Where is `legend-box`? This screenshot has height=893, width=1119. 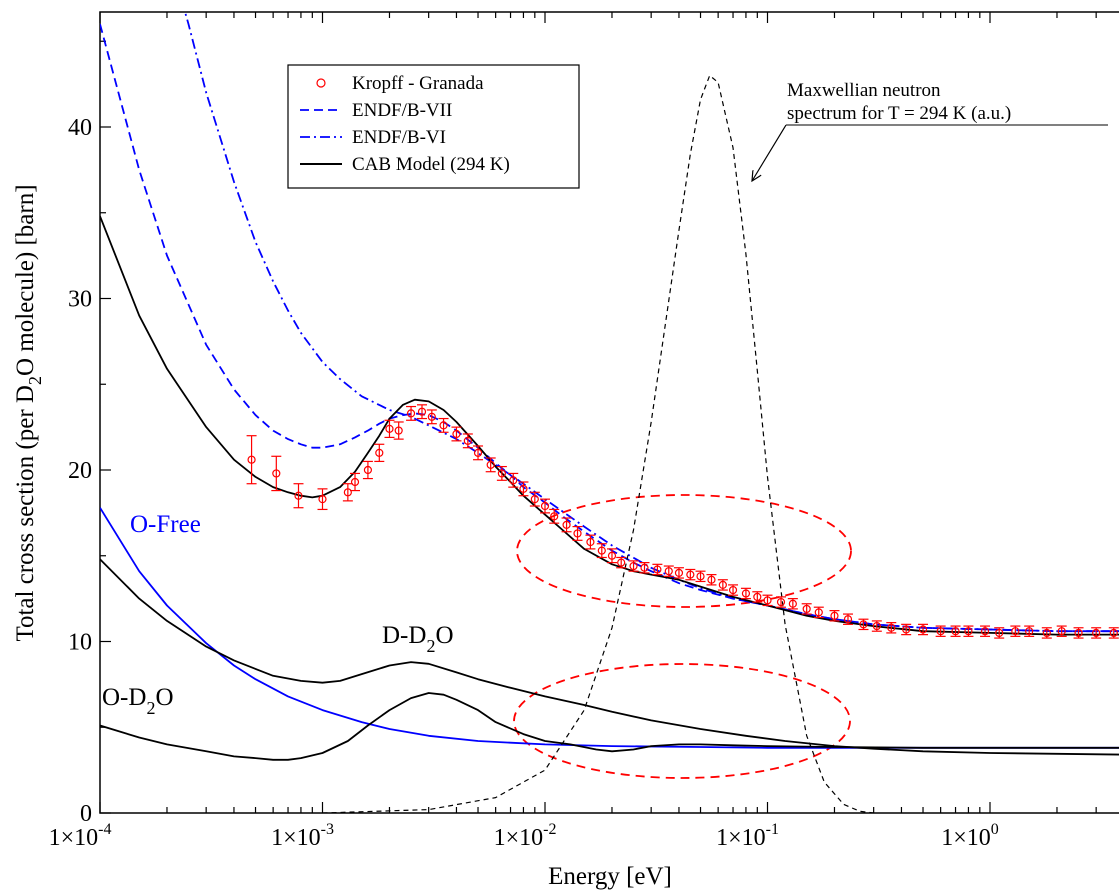 legend-box is located at coordinates (433, 126).